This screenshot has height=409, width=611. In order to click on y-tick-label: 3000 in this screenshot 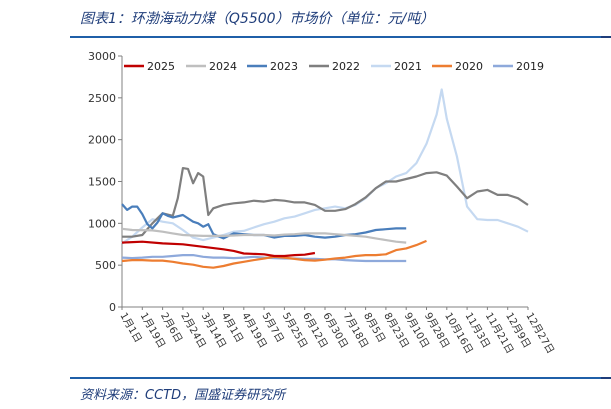, I will do `click(102, 56)`.